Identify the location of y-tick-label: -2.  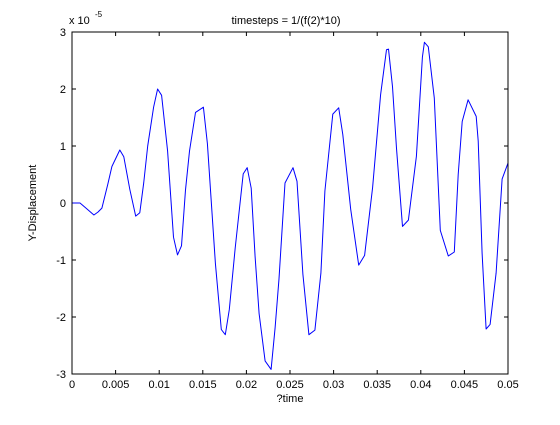
(61, 318).